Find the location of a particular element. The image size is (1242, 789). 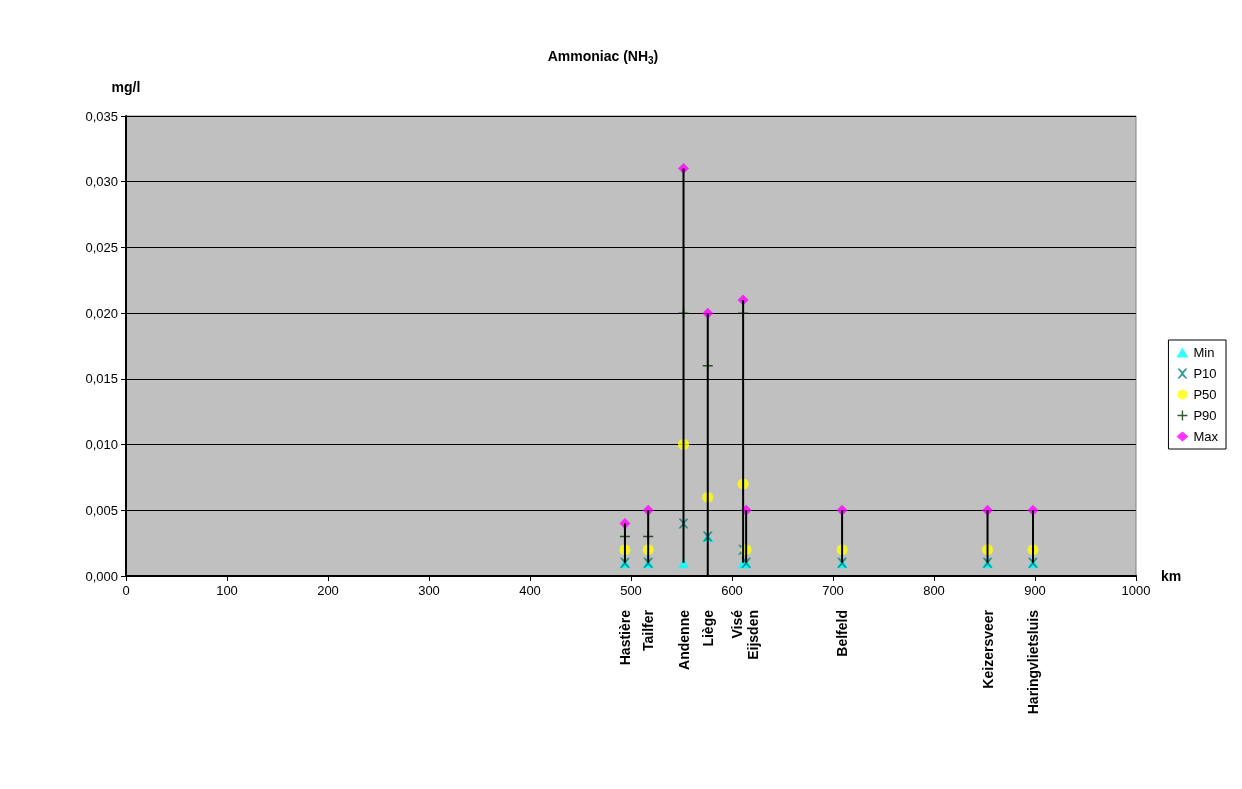

text: Keizersveer is located at coordinates (987, 649).